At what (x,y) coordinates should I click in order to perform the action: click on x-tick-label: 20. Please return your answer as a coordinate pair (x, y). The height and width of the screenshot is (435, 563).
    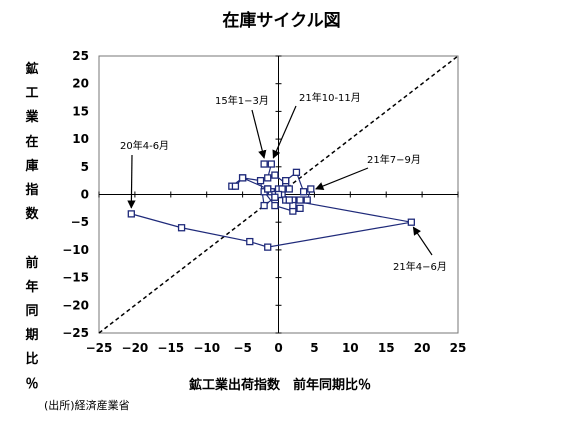
    Looking at the image, I should click on (422, 348).